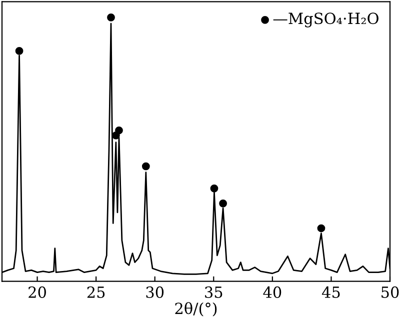 This screenshot has height=329, width=400. I want to click on legend-label: —MgSO₄·H₂O, so click(325, 20).